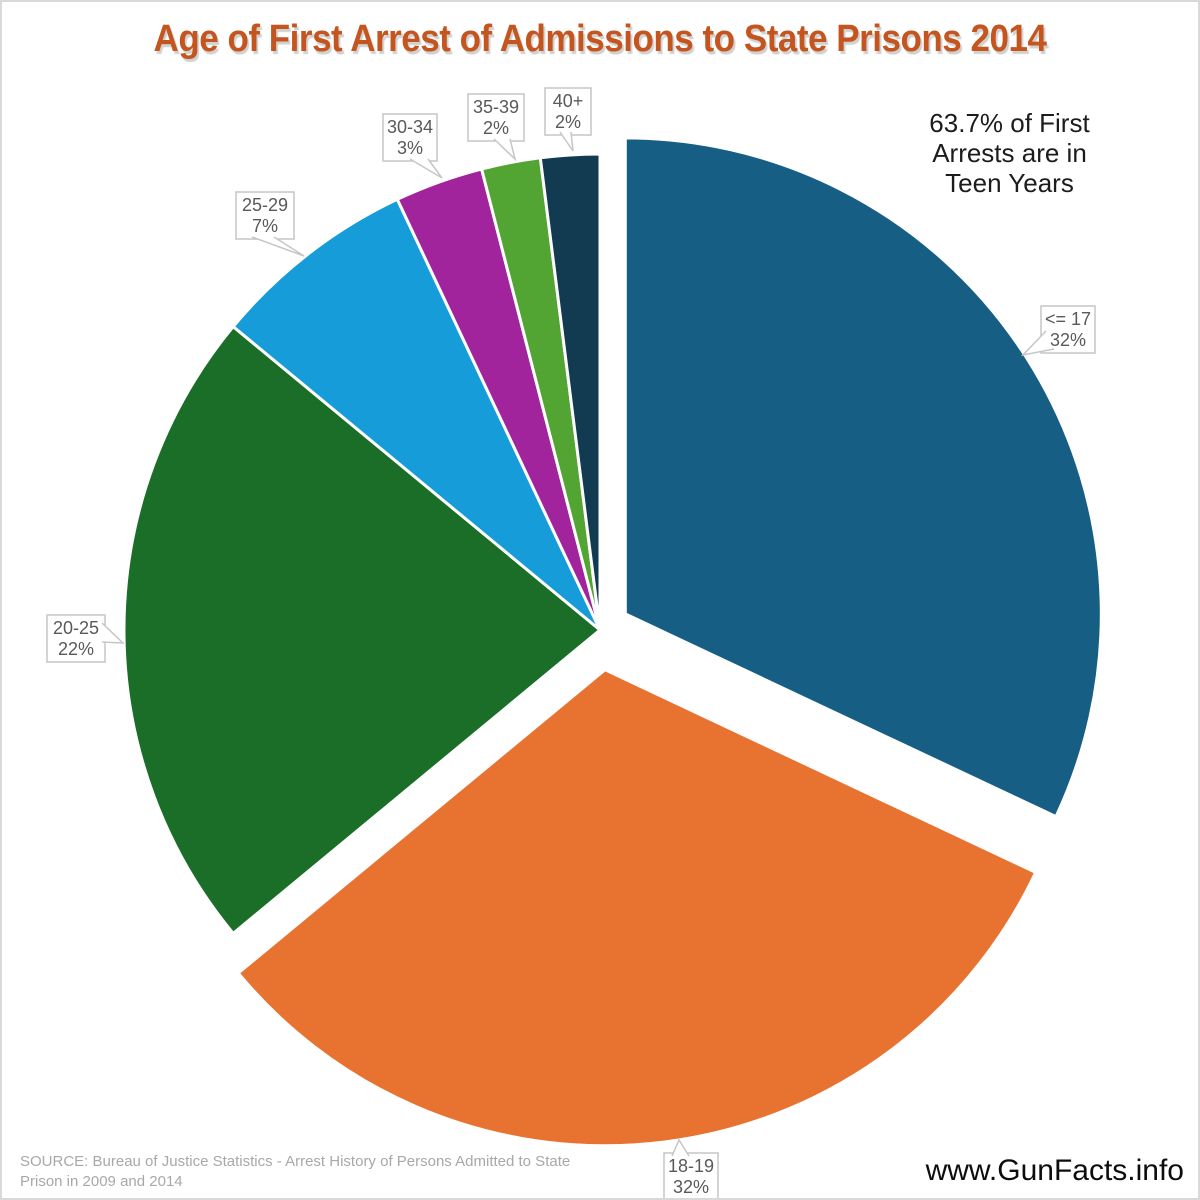 The image size is (1200, 1200). I want to click on callout-35-39: 35-39 2%, so click(496, 127).